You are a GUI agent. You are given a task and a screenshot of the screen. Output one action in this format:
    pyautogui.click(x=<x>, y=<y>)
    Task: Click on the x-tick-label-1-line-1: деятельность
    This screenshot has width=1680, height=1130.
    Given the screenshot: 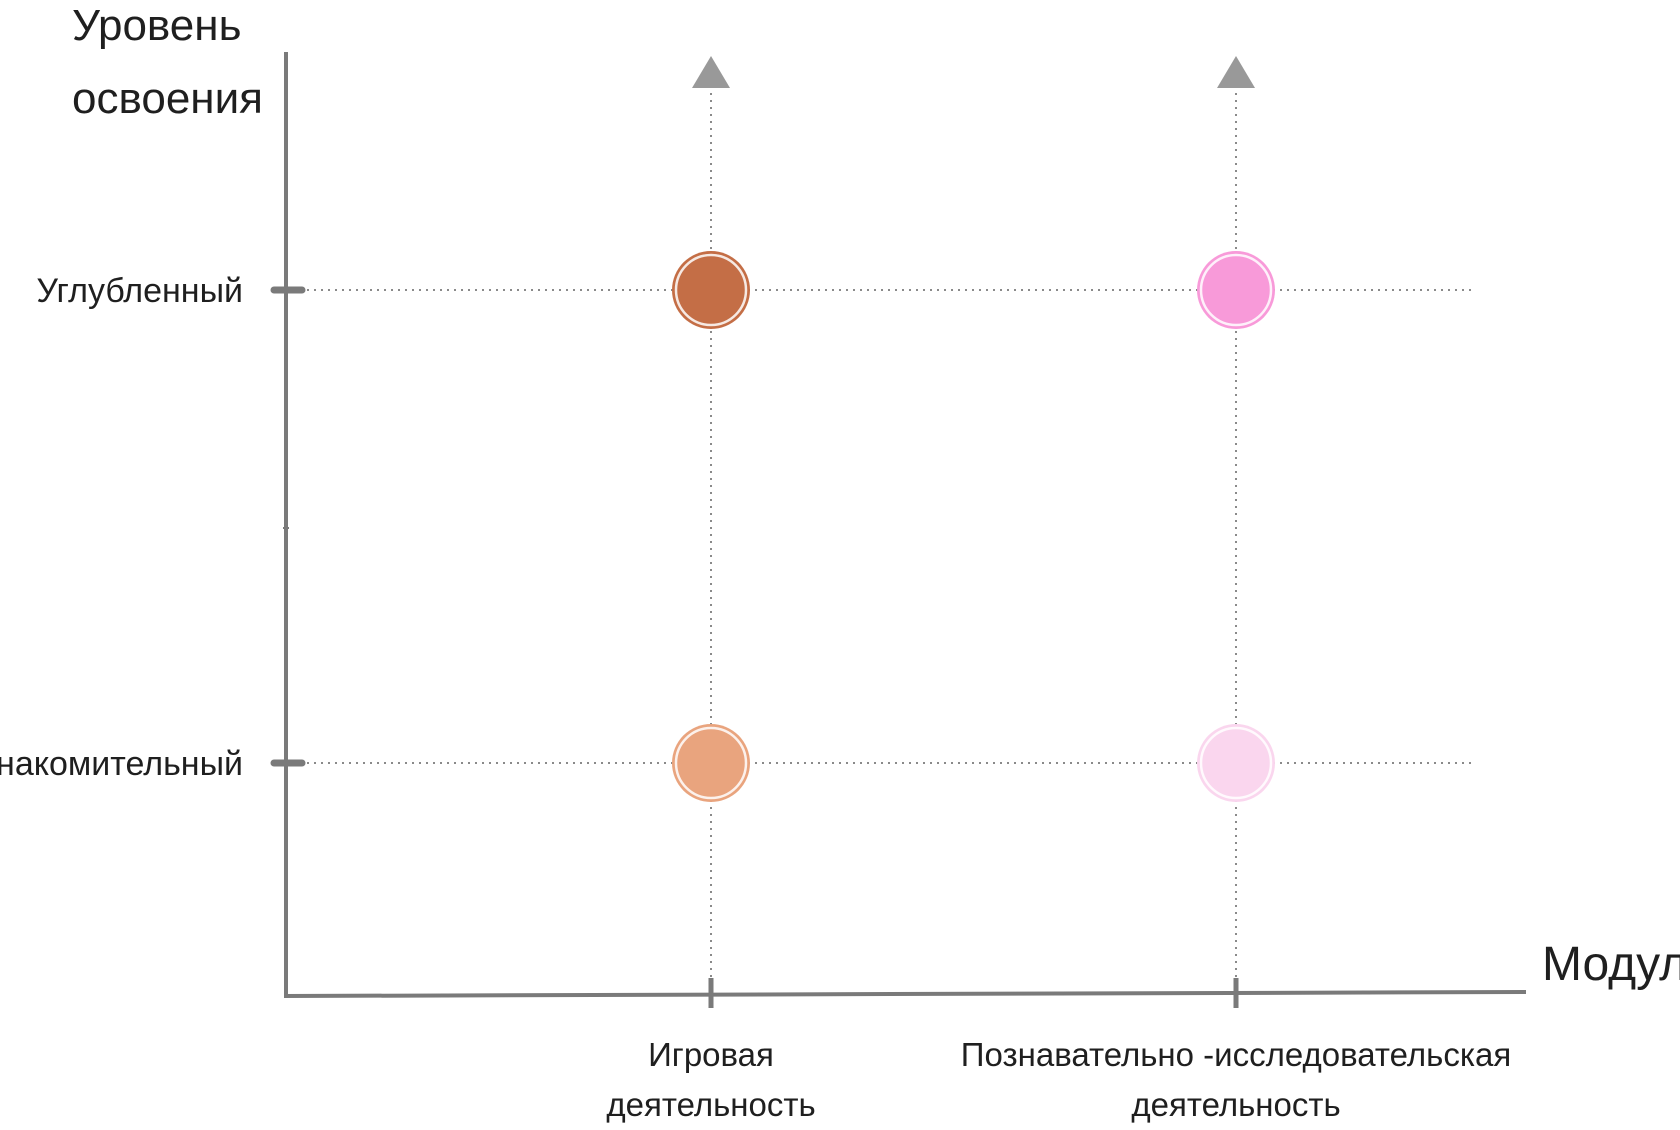 What is the action you would take?
    pyautogui.click(x=1235, y=1104)
    